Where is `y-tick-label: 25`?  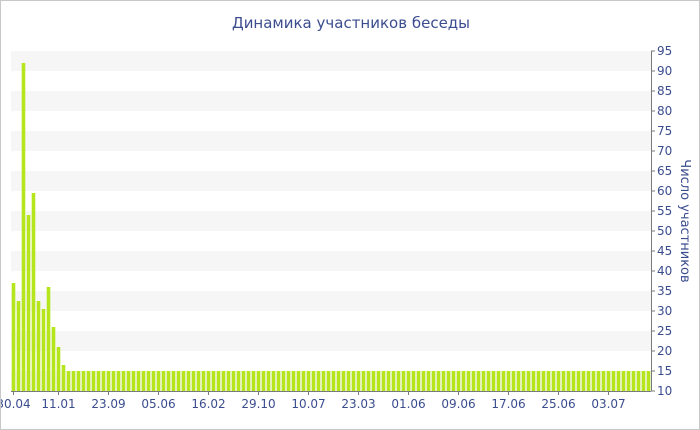
y-tick-label: 25 is located at coordinates (664, 331).